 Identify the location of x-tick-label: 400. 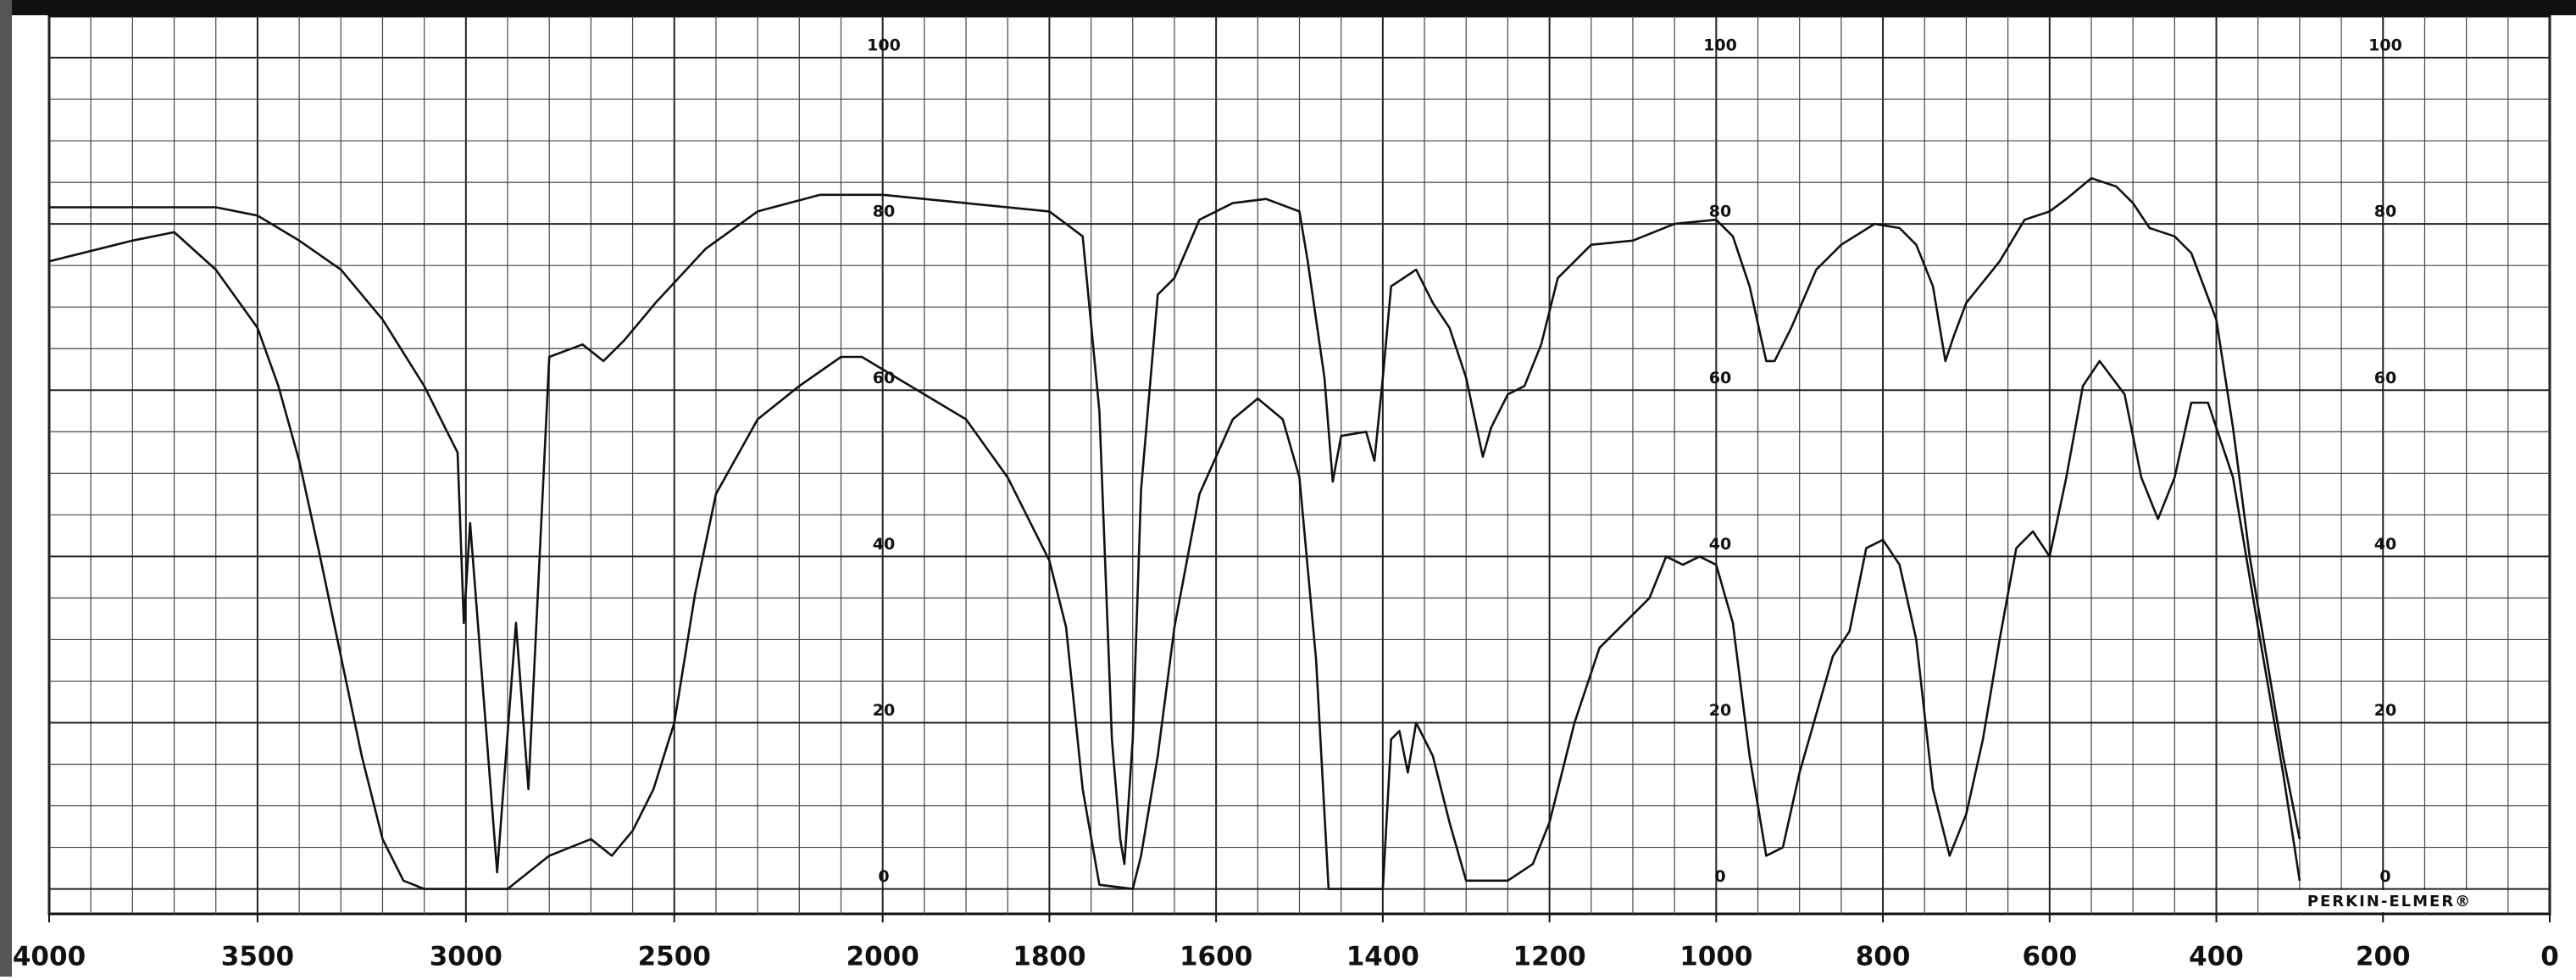
(2216, 957).